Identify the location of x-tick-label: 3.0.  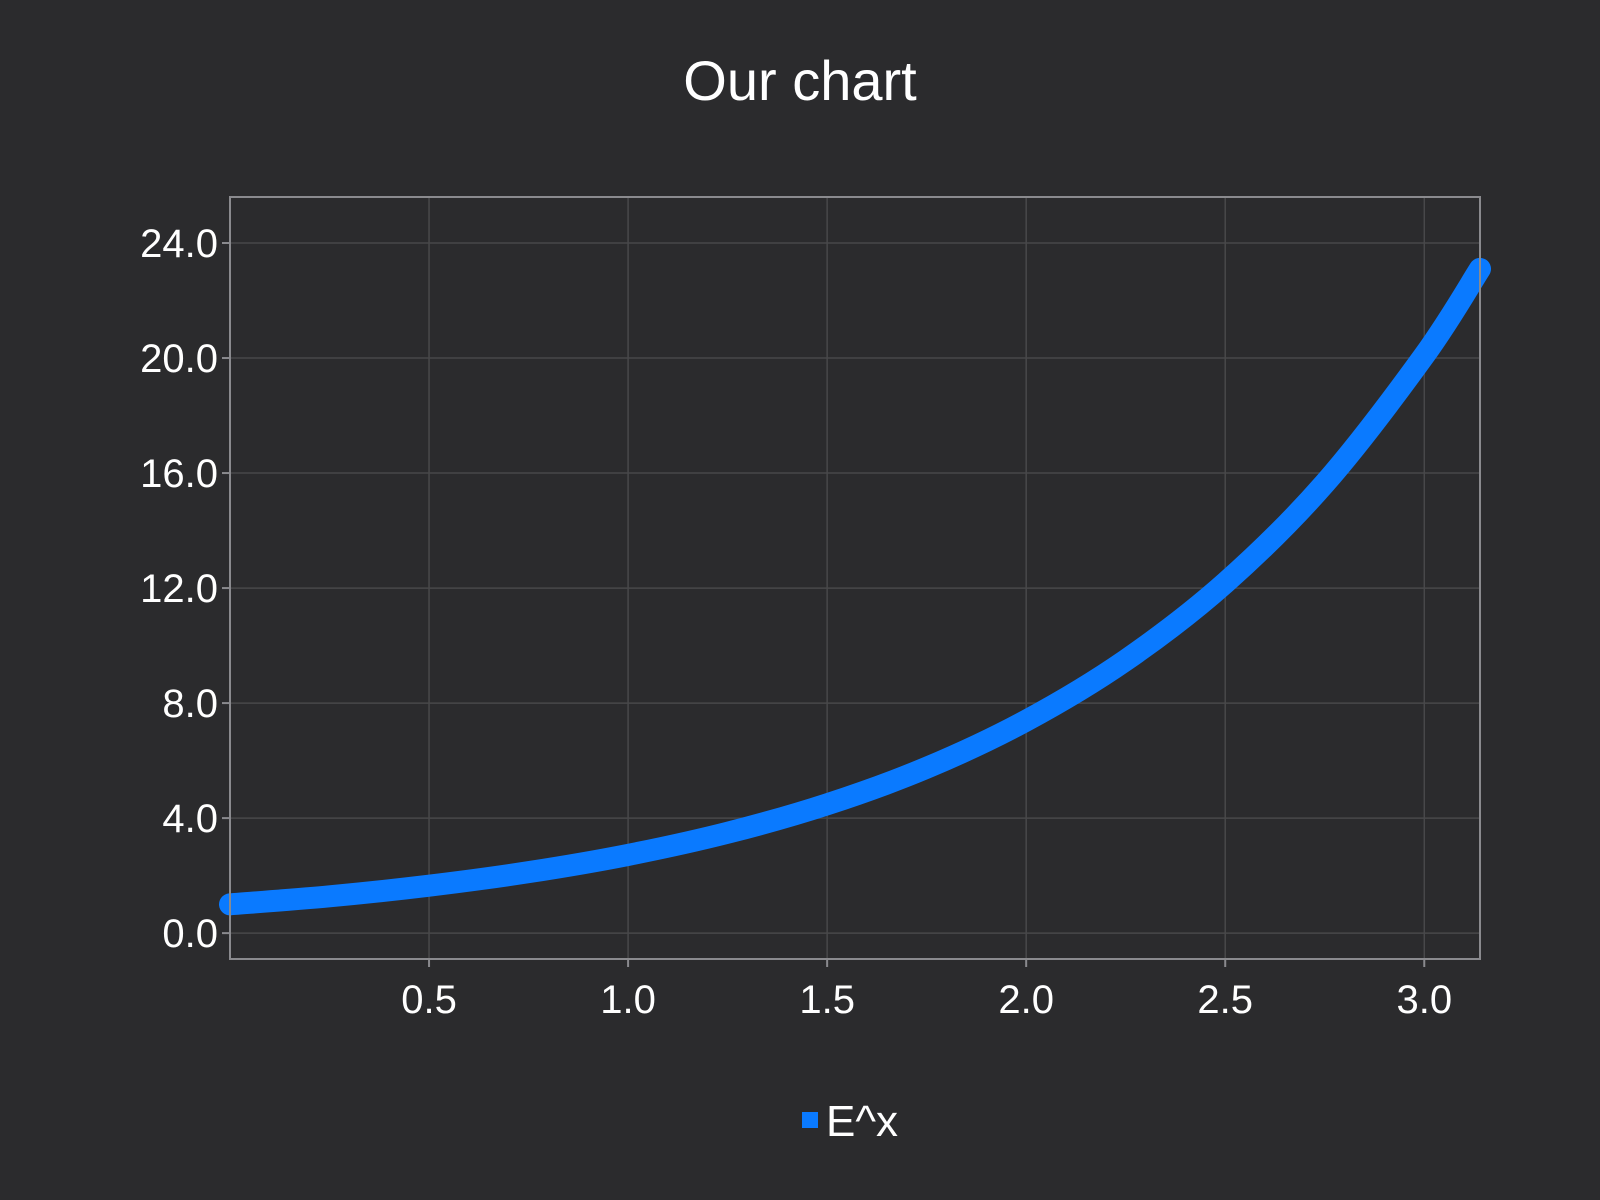
(1424, 1000).